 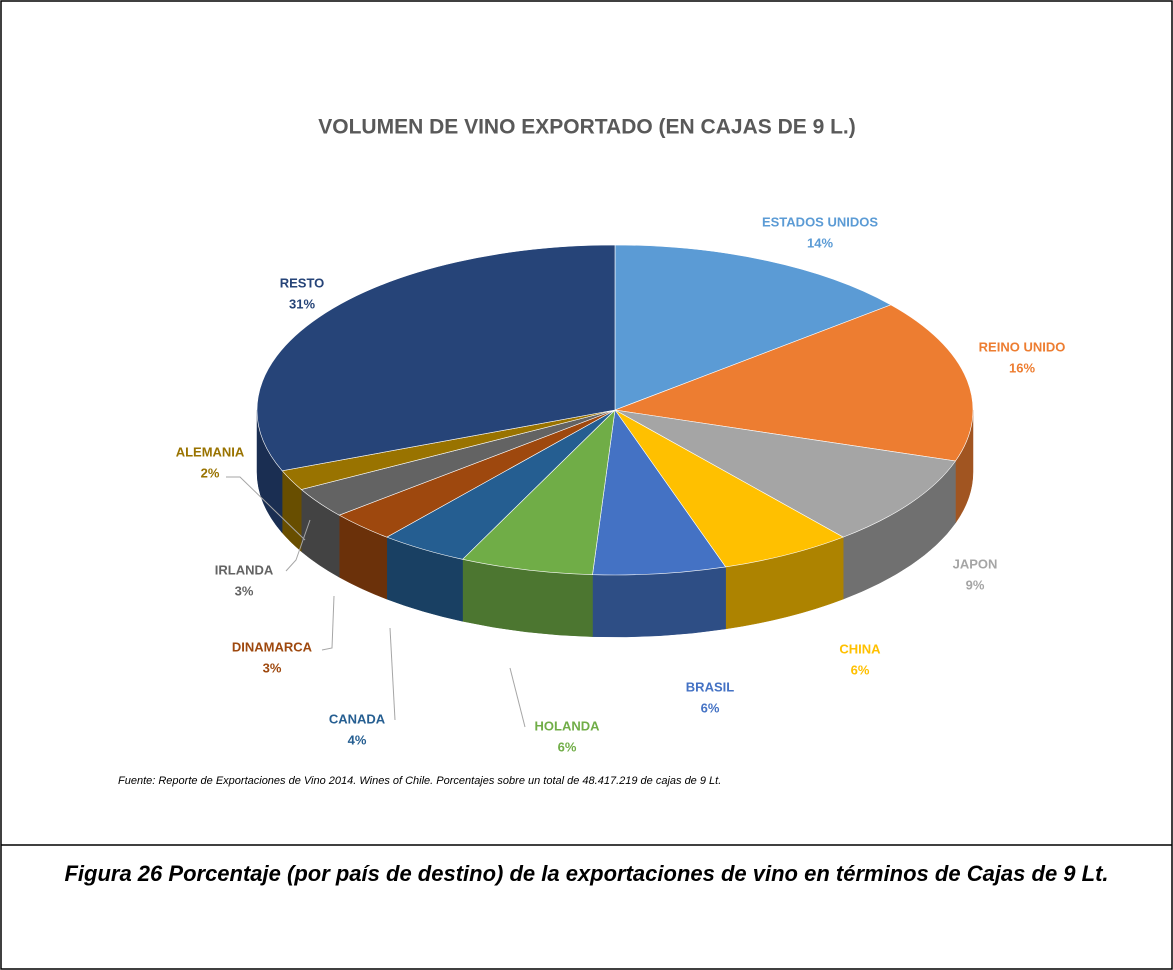 I want to click on slice-value-label: 31%, so click(x=302, y=303).